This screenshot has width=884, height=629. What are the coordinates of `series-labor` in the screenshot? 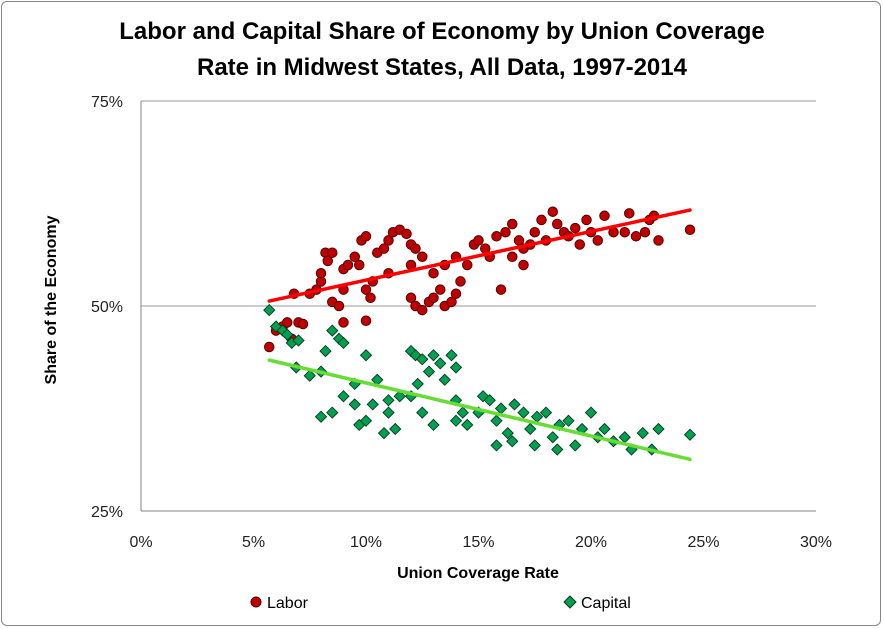 It's located at (480, 279).